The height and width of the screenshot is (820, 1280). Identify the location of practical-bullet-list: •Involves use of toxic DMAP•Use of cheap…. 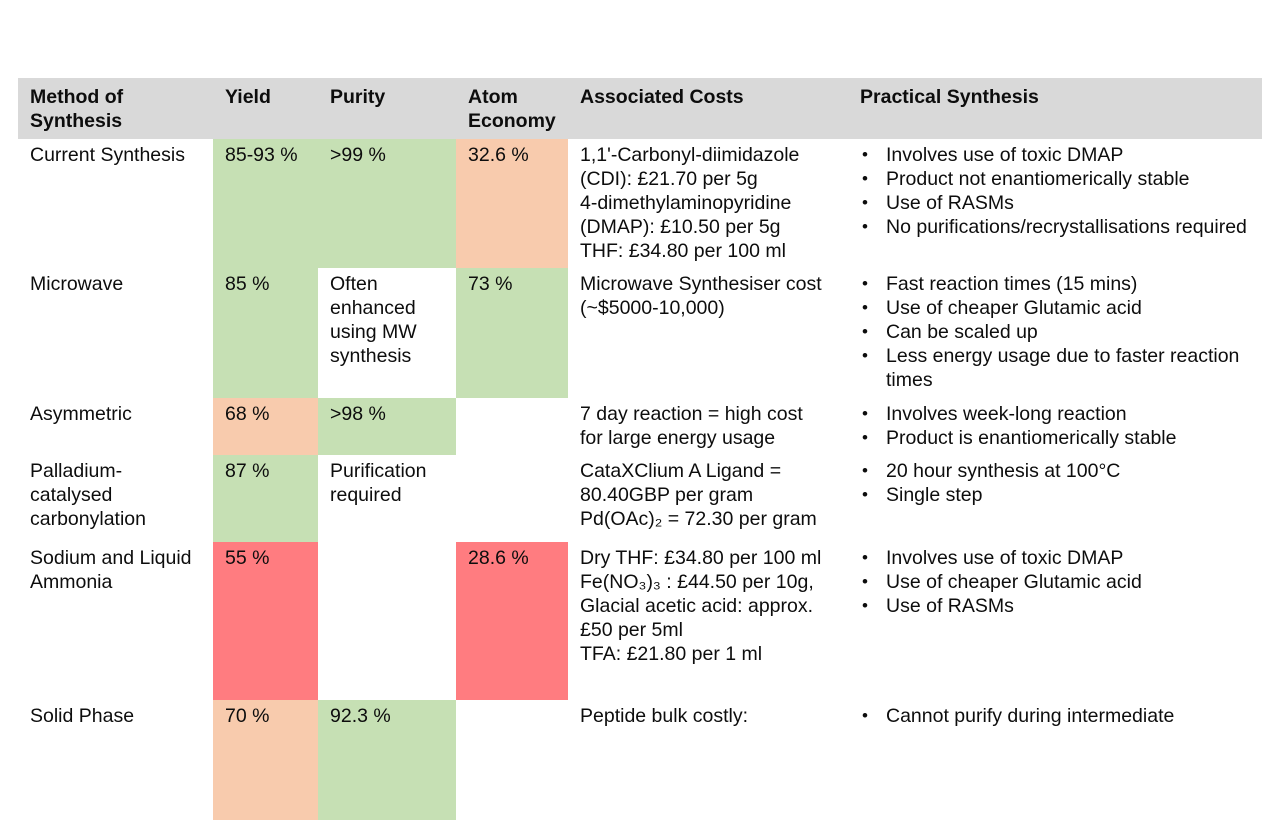
(1051, 582).